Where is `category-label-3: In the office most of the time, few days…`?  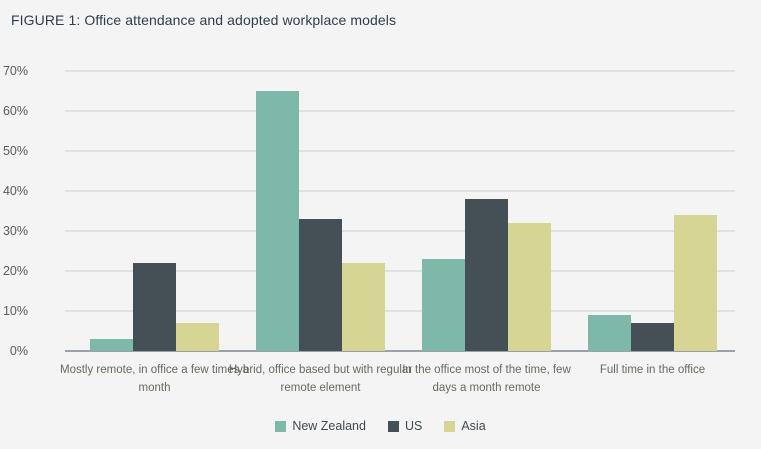 category-label-3: In the office most of the time, few days… is located at coordinates (486, 379).